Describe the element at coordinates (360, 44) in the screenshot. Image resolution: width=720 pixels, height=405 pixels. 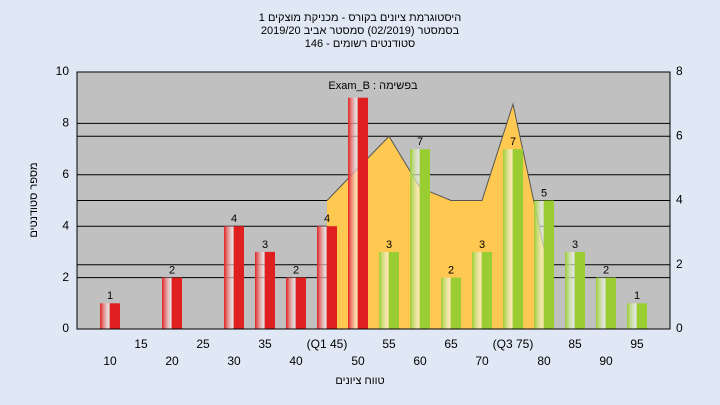
I see `chart-subtitle: סטודנטים רשומים - 146` at that location.